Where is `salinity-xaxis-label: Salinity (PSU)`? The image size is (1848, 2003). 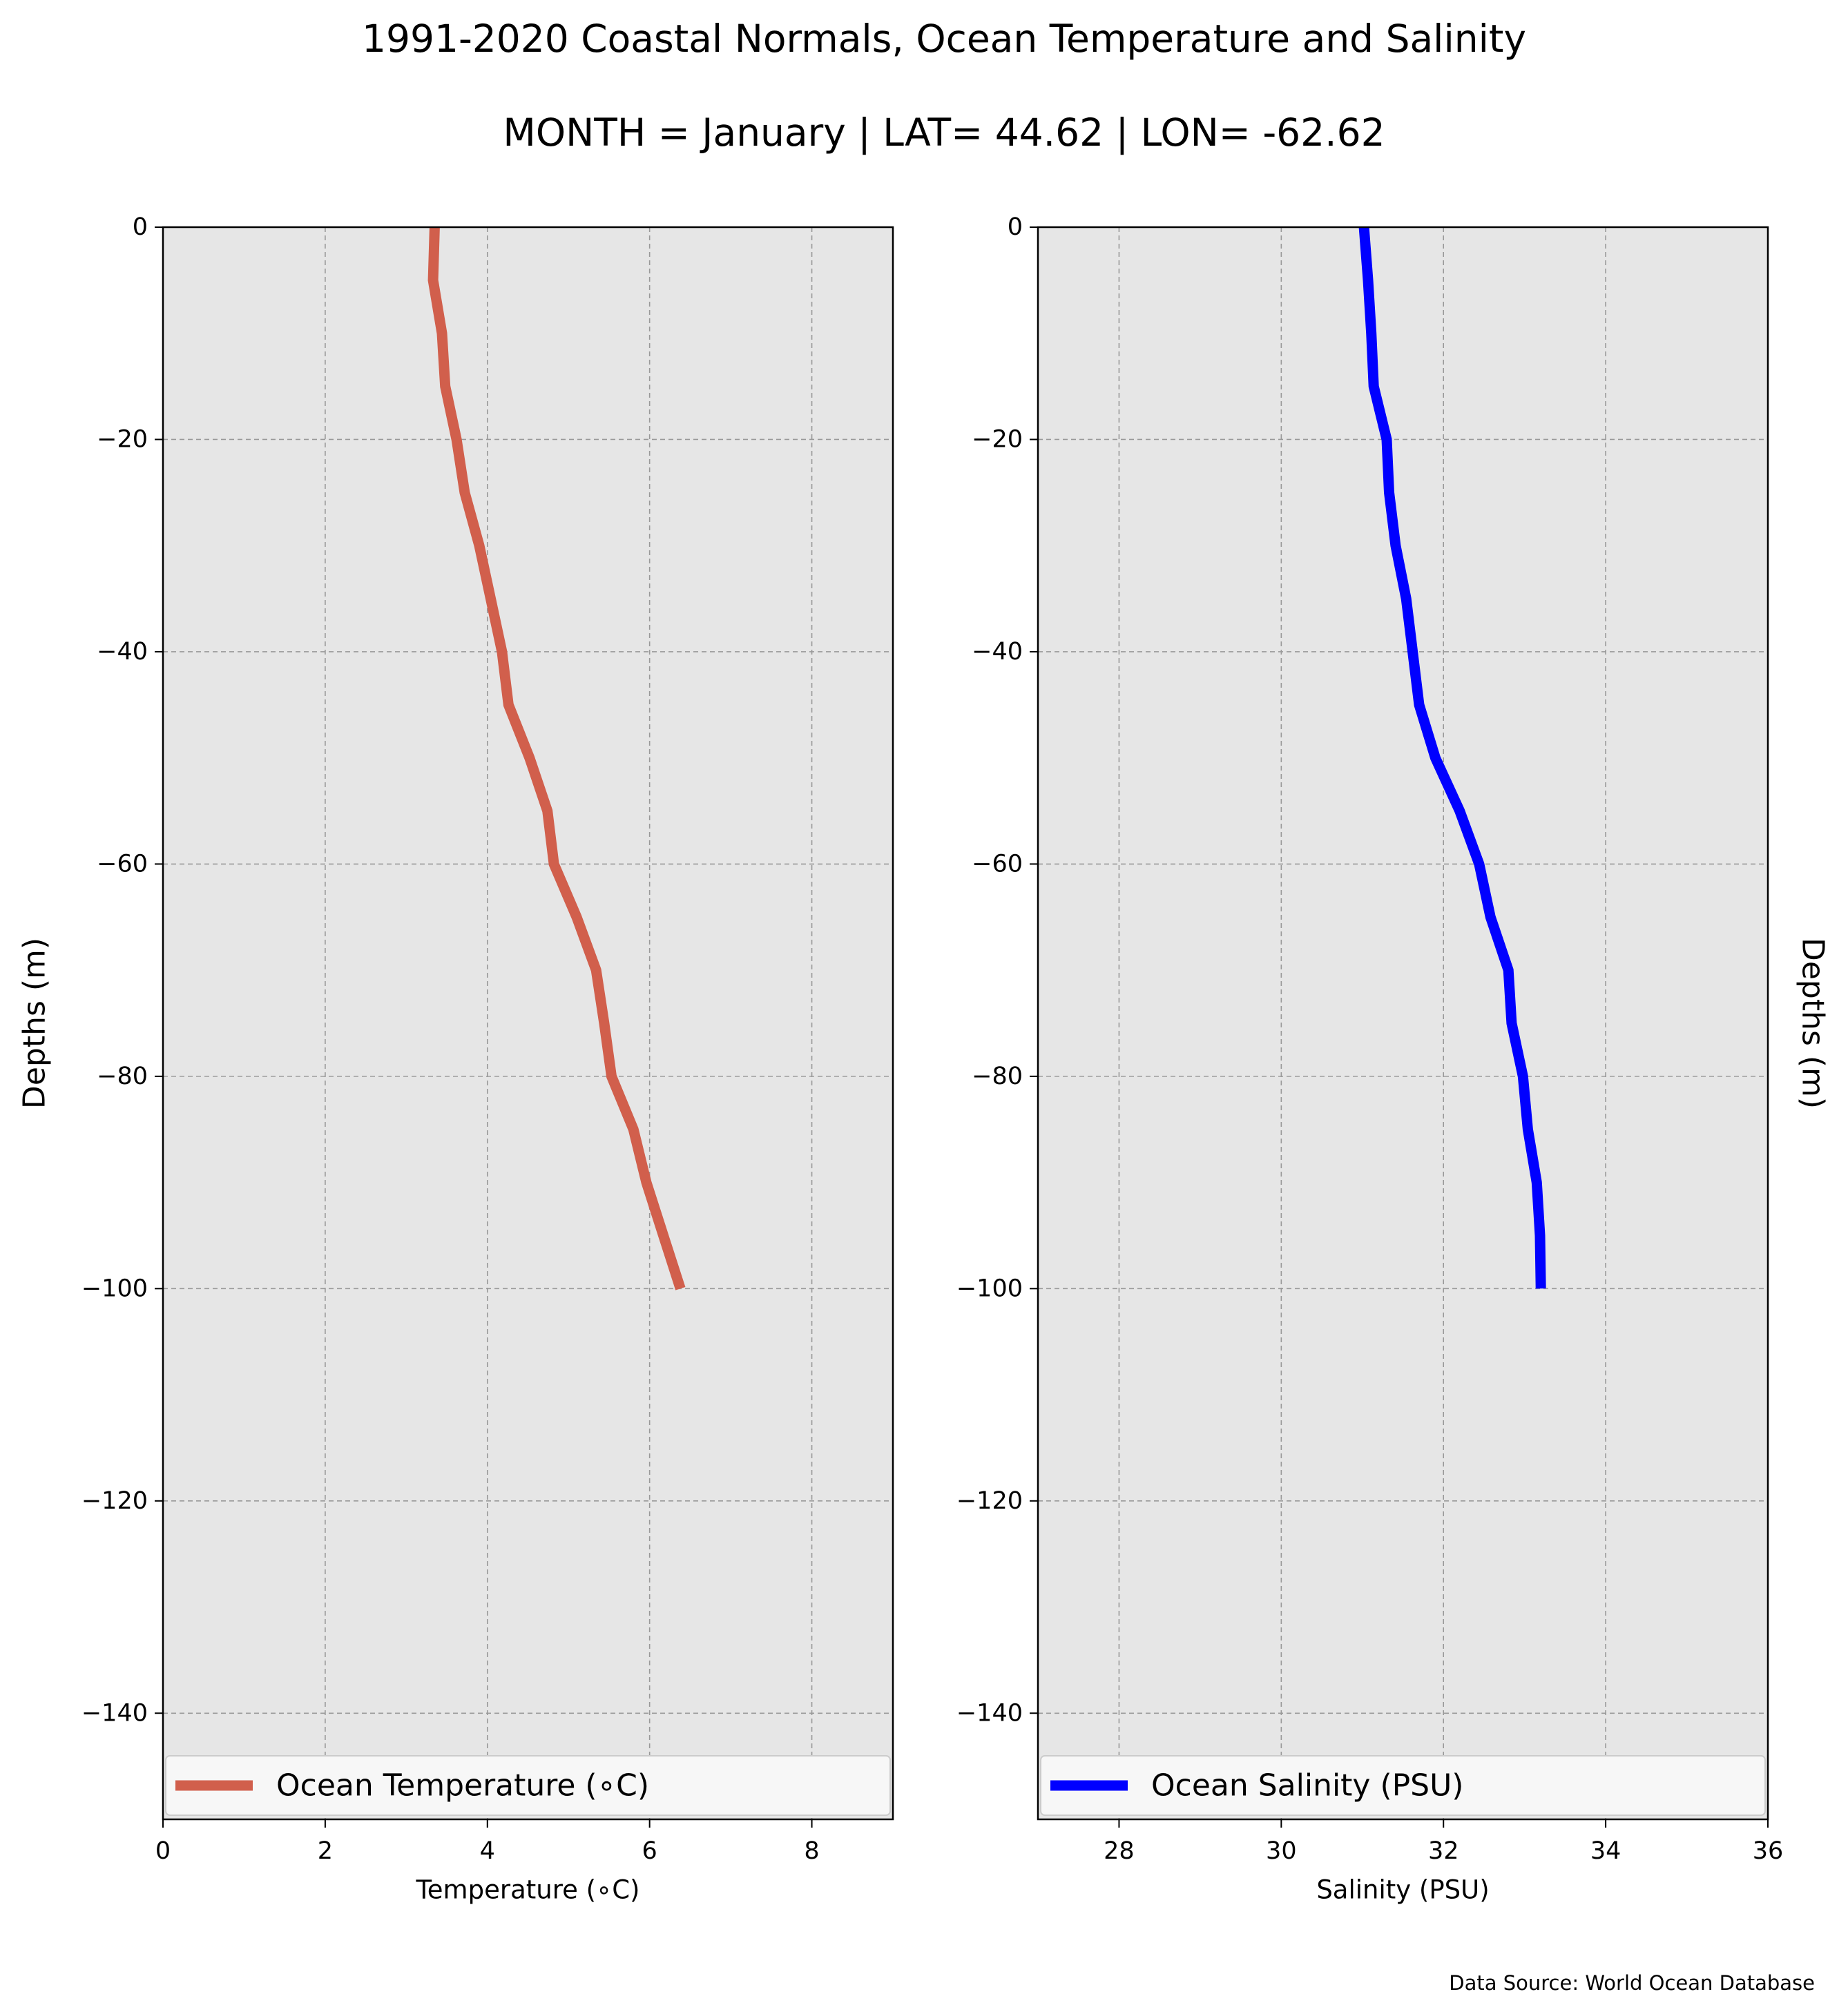 salinity-xaxis-label: Salinity (PSU) is located at coordinates (1402, 1890).